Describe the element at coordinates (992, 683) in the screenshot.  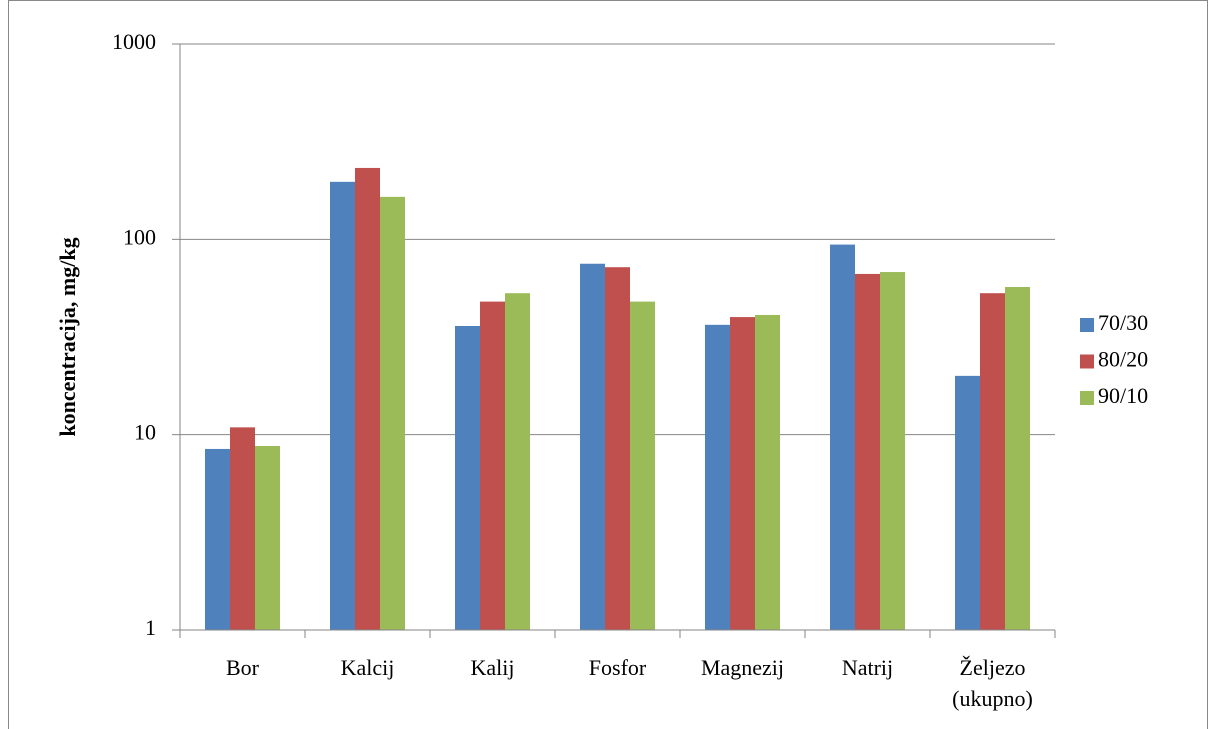
I see `x-tick-label: Željezo (ukupno)` at that location.